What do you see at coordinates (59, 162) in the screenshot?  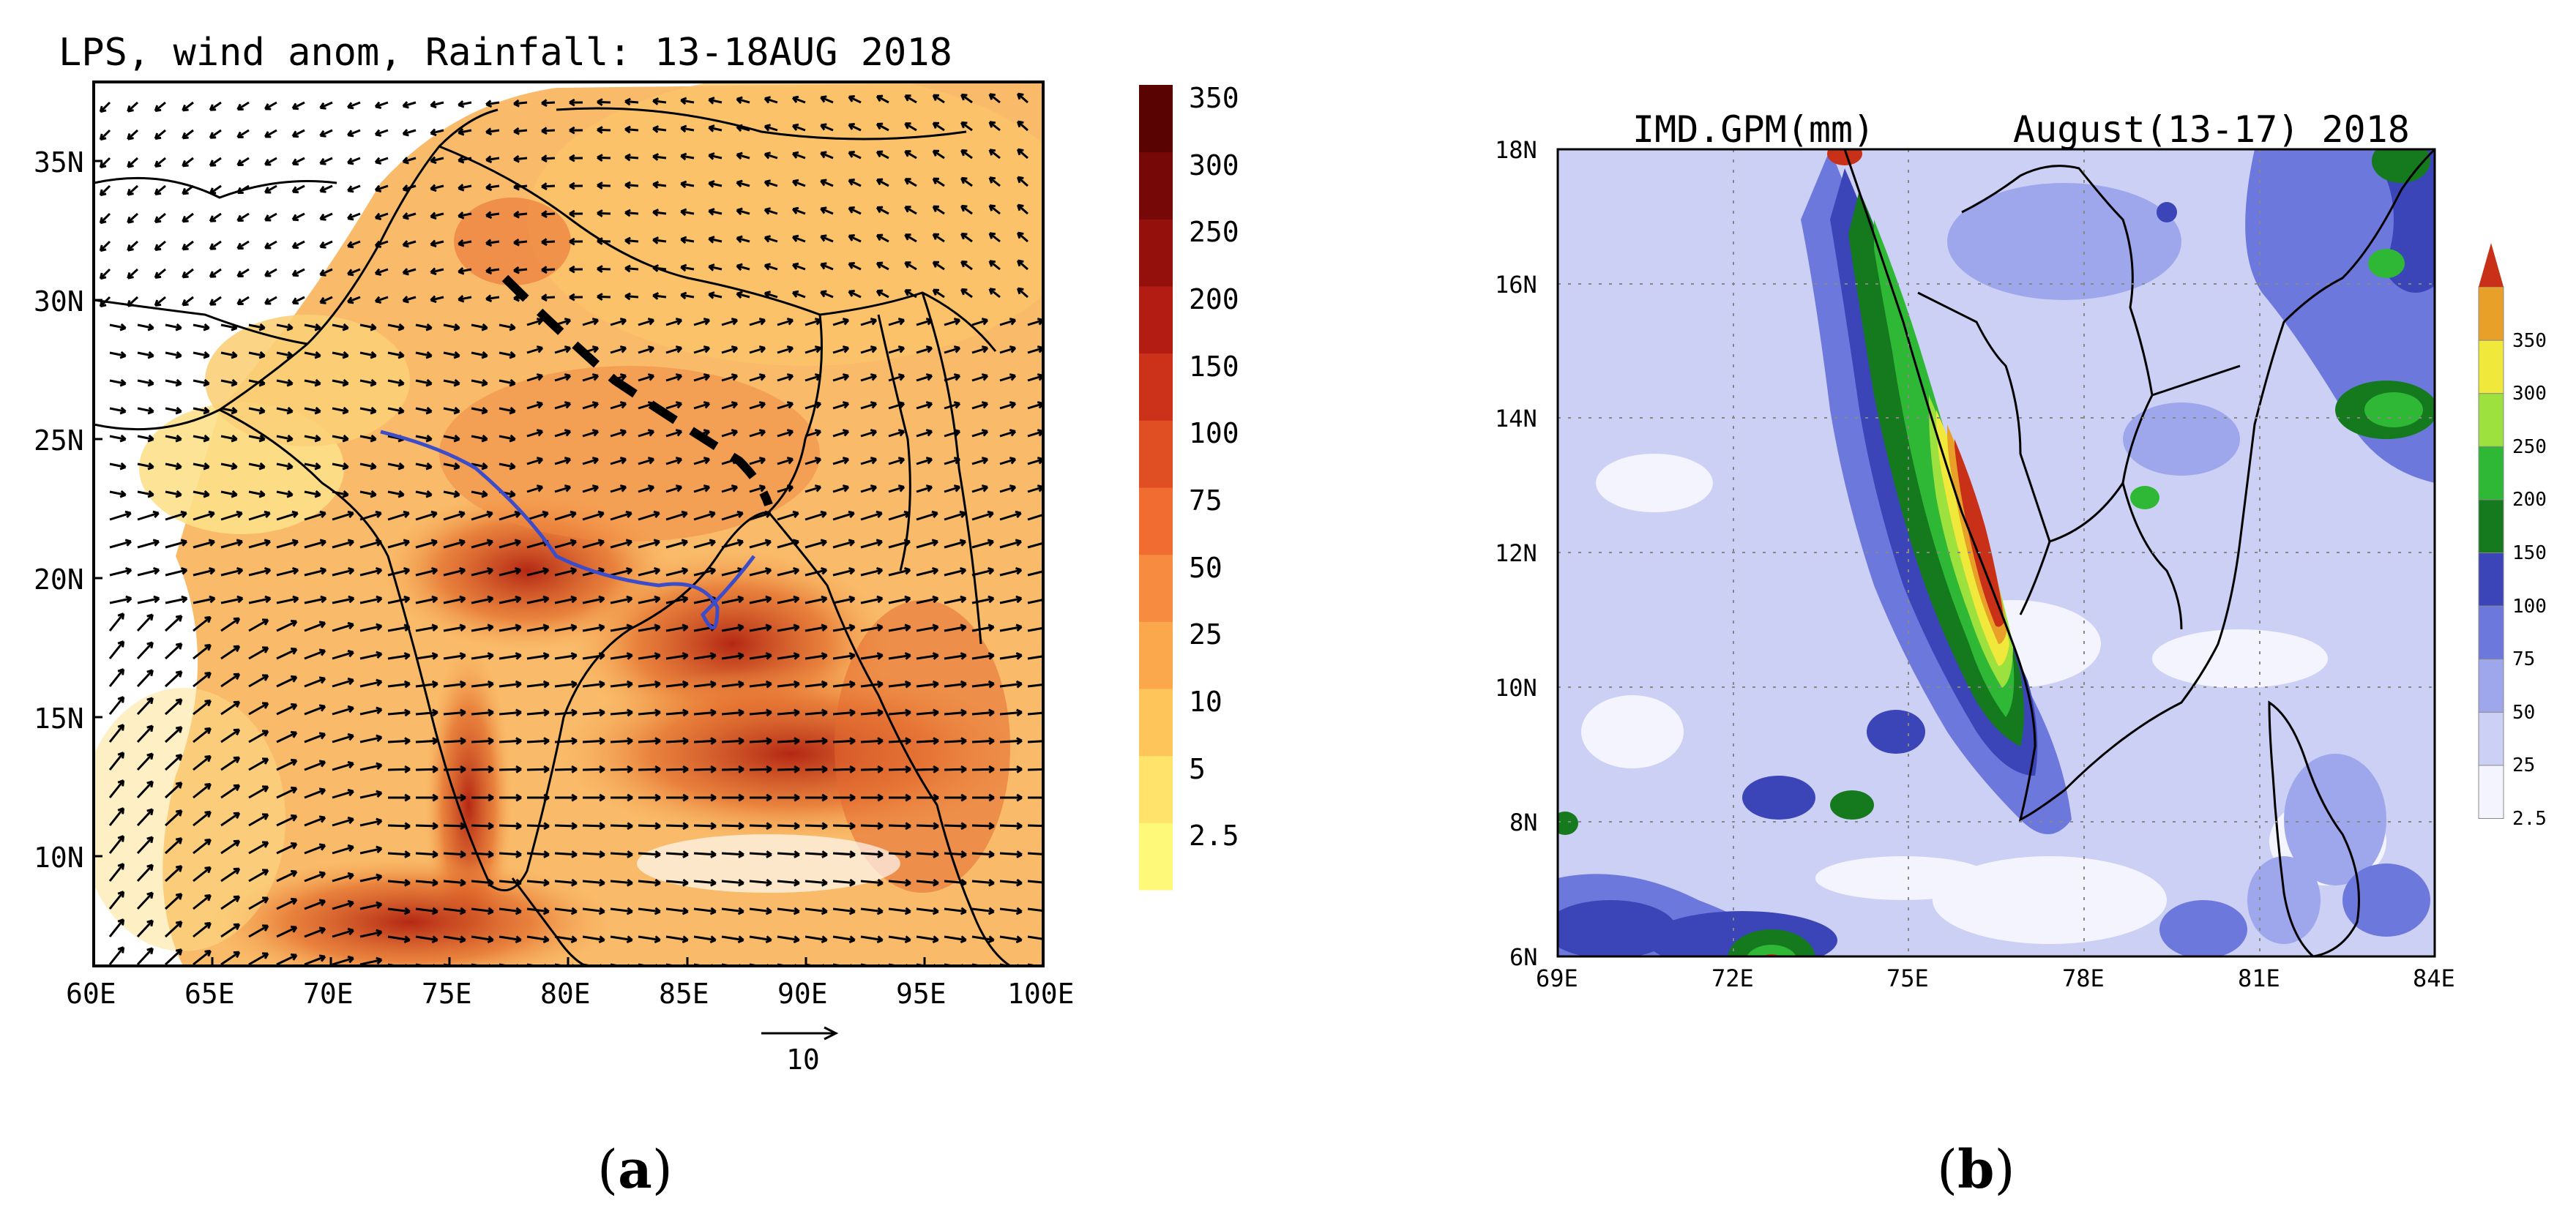 I see `lat-tick-35n: 35N` at bounding box center [59, 162].